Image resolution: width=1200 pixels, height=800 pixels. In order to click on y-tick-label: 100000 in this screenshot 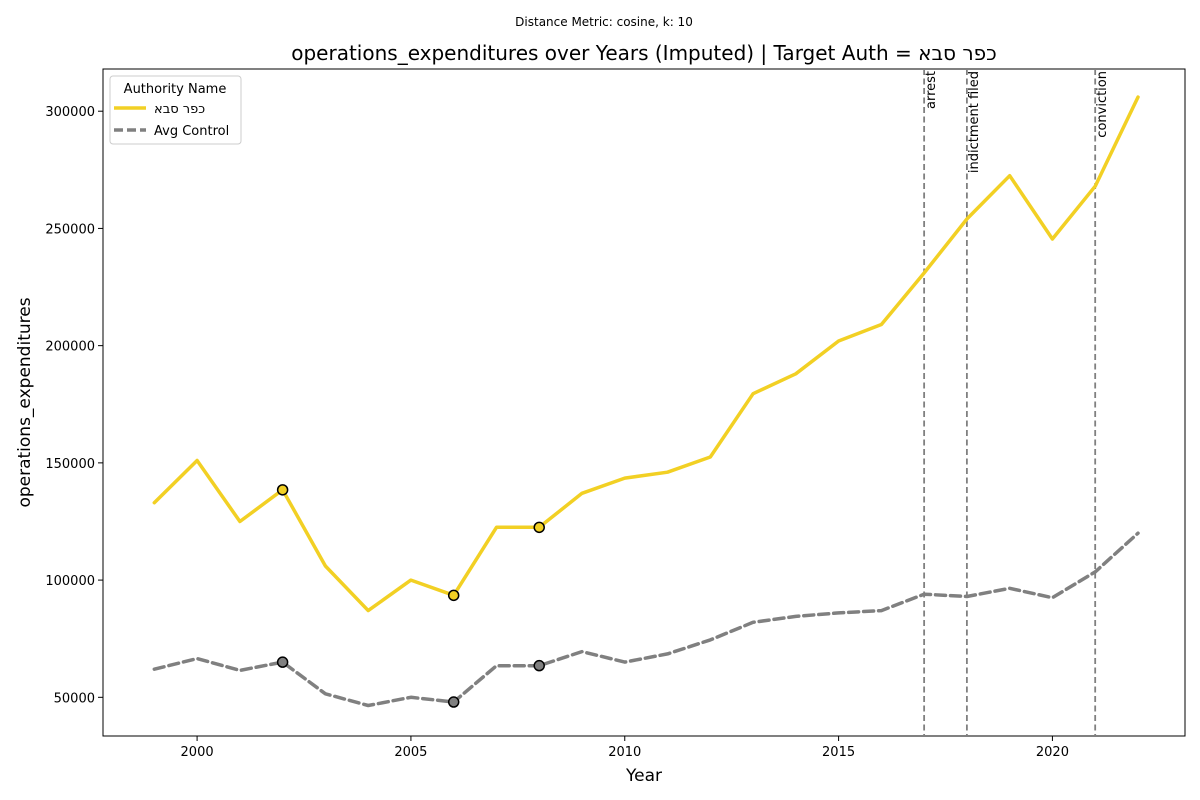, I will do `click(70, 581)`.